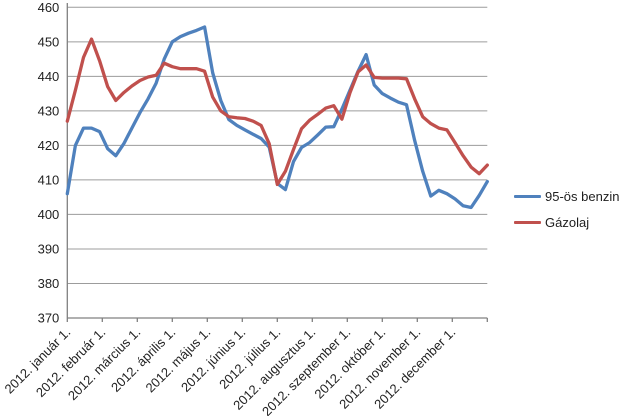 This screenshot has height=416, width=624. I want to click on legend-label-gazolaj: Gázolaj, so click(567, 222).